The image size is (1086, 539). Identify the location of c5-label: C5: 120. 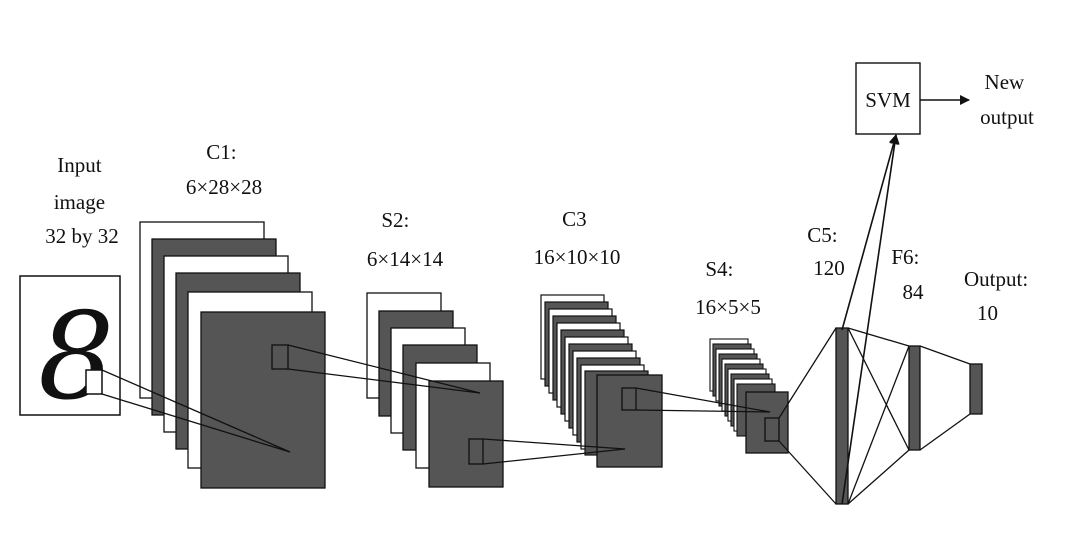
(826, 251).